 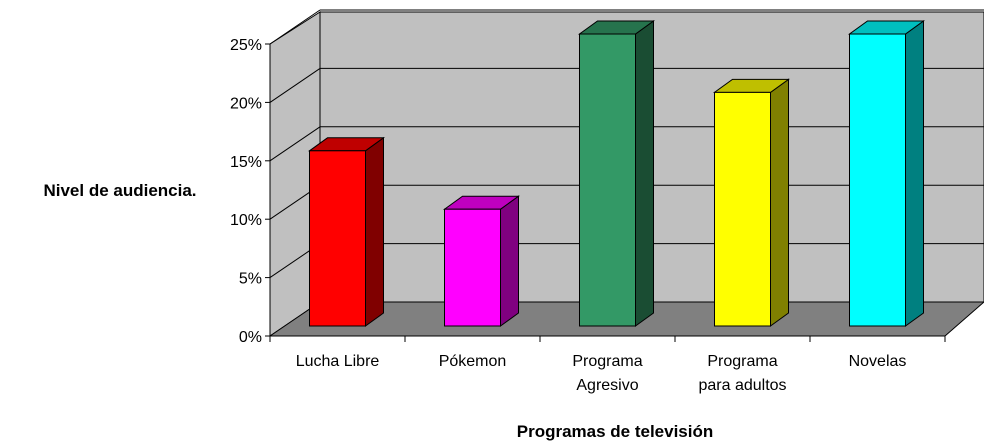 I want to click on x-tick-label: Programa Agresivo, so click(x=607, y=373).